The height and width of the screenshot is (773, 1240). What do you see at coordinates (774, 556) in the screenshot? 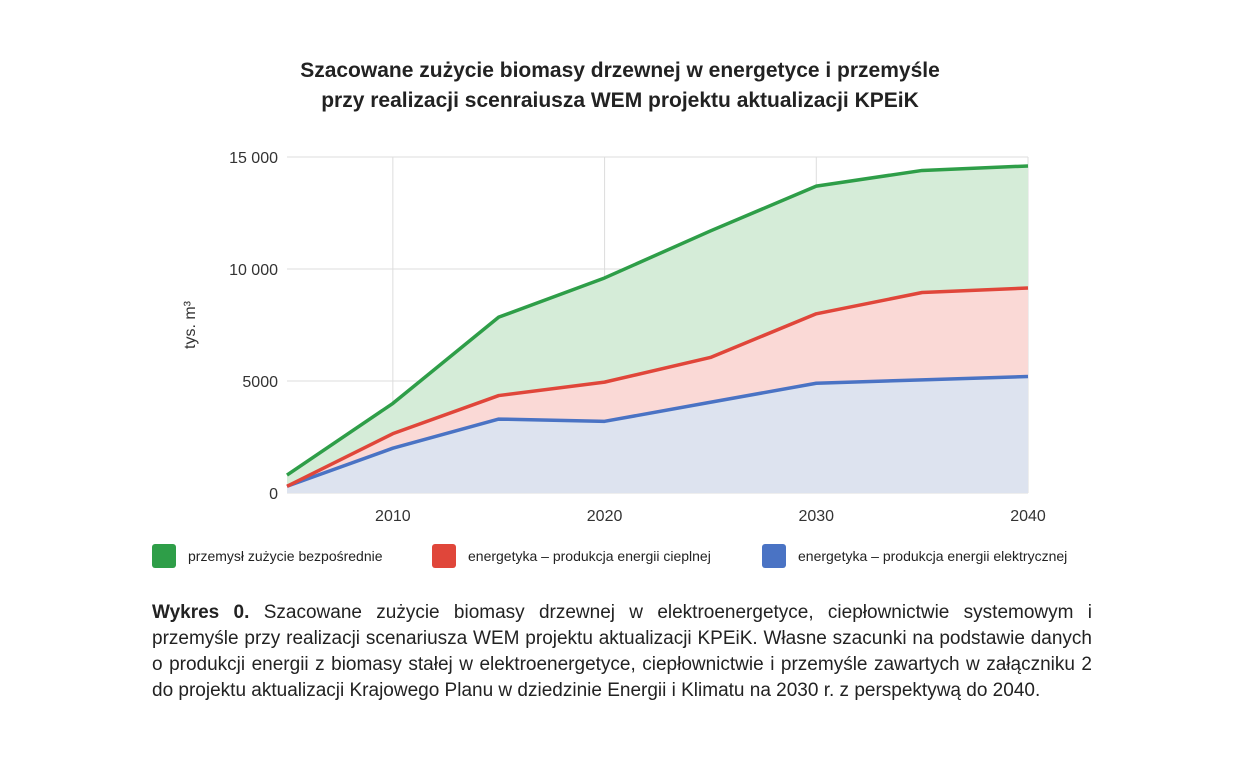
I see `legend-swatch-blue` at bounding box center [774, 556].